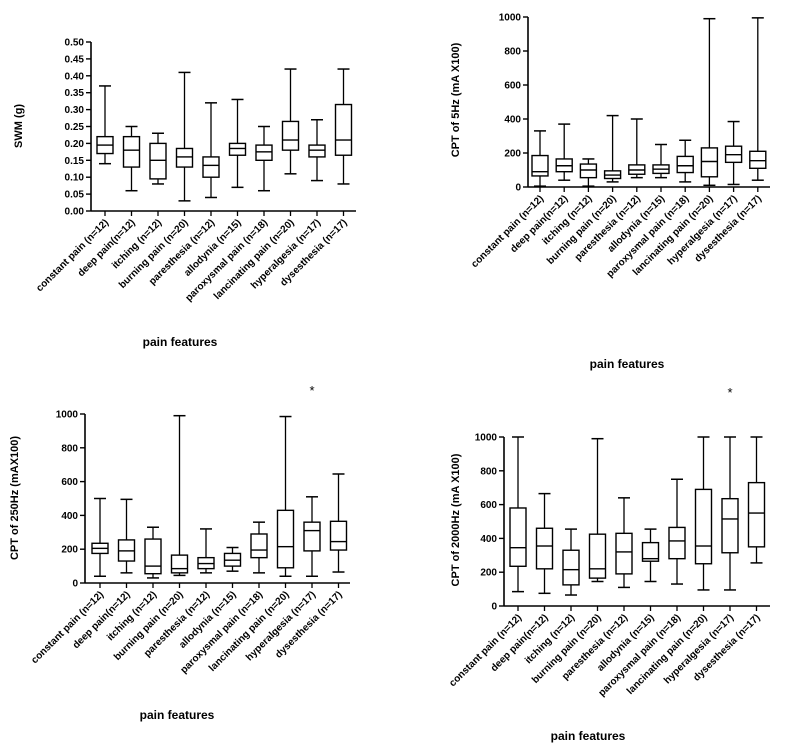 The width and height of the screenshot is (807, 745). I want to click on y-axis-label: CPT of 250Hz (mAX100), so click(15, 498).